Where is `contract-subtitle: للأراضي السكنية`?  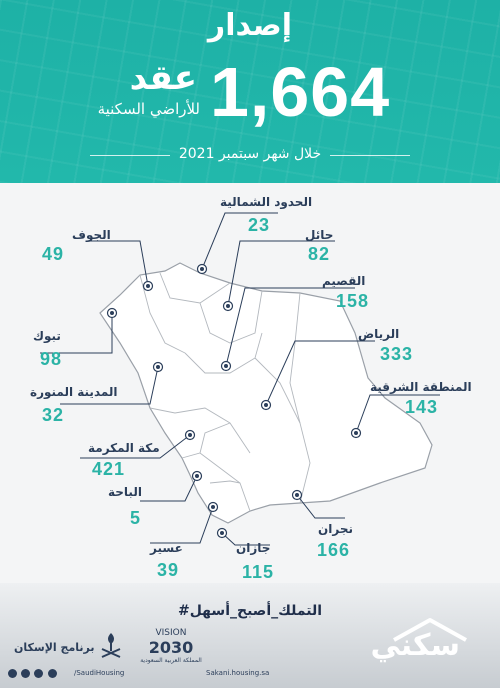 contract-subtitle: للأراضي السكنية is located at coordinates (148, 109).